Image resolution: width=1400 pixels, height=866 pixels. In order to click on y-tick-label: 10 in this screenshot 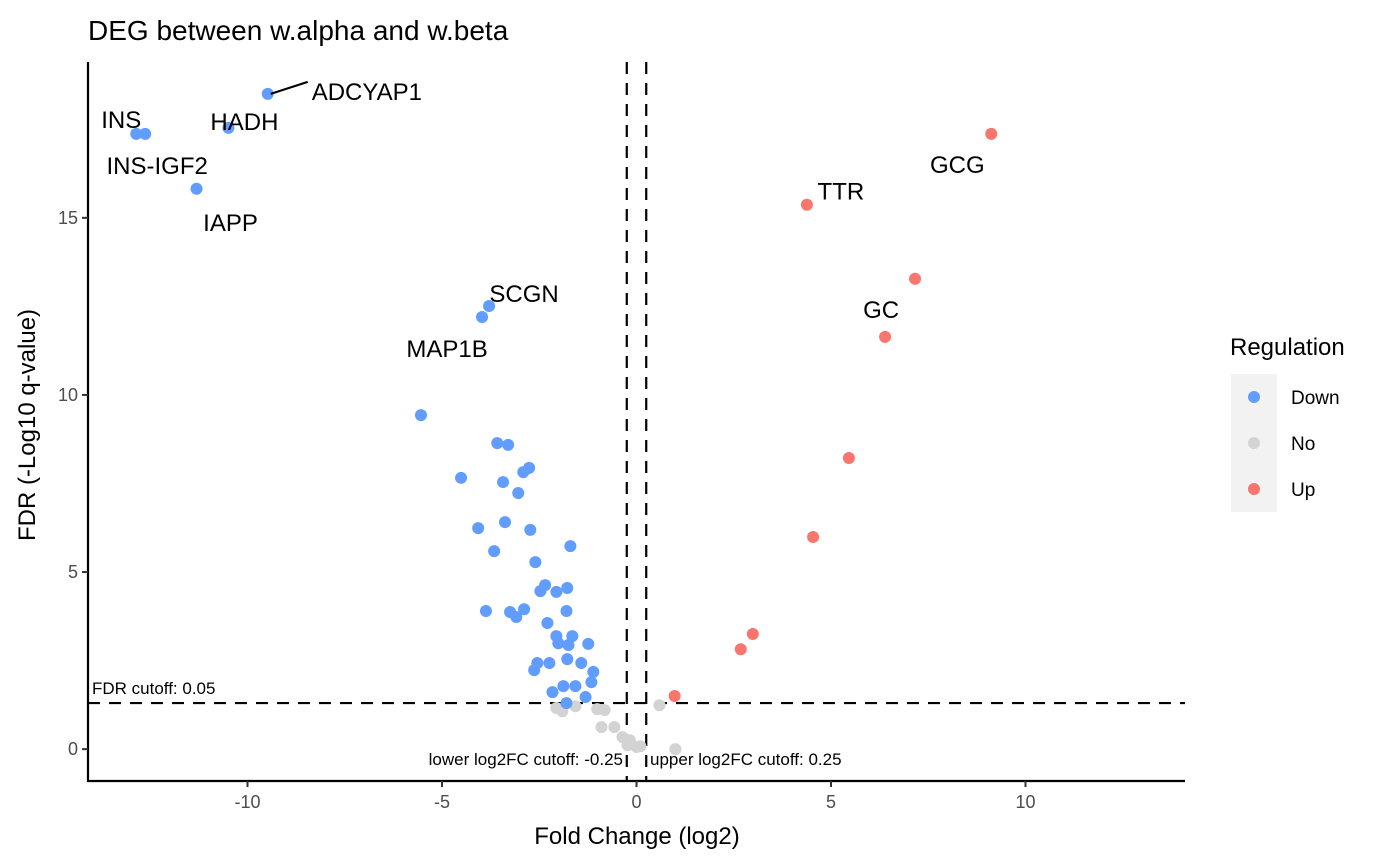, I will do `click(68, 395)`.